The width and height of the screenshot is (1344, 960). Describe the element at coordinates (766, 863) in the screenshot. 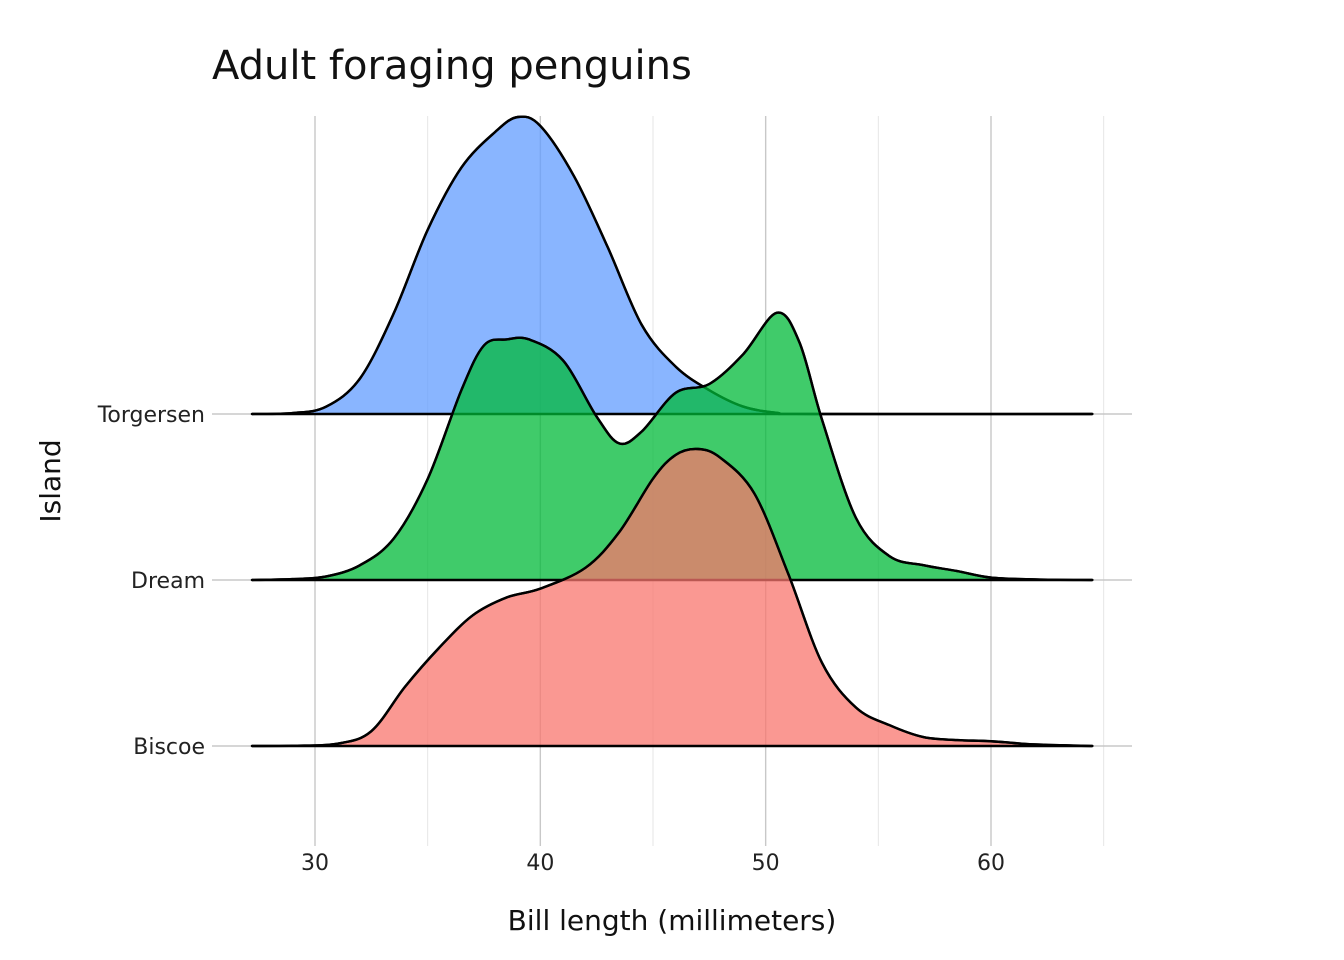

I see `x-tick-label: 50` at that location.